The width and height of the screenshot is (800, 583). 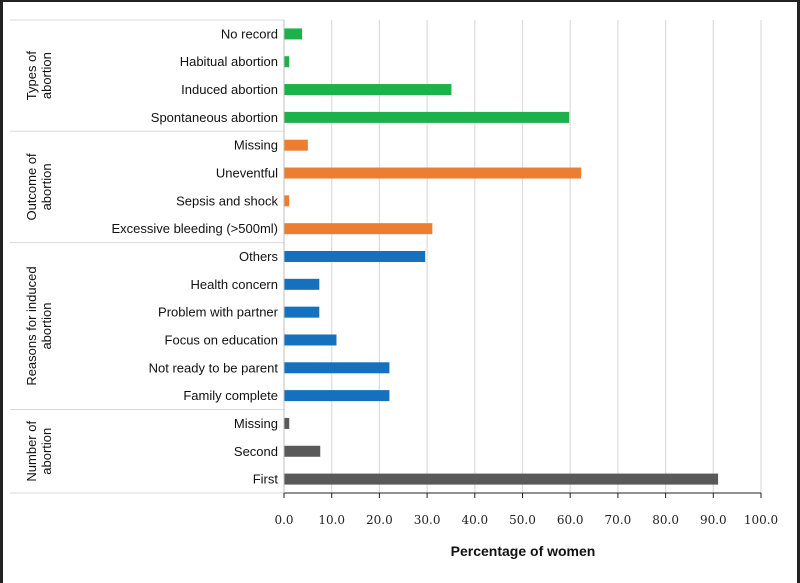 What do you see at coordinates (214, 117) in the screenshot?
I see `category-label: Spontaneous abortion` at bounding box center [214, 117].